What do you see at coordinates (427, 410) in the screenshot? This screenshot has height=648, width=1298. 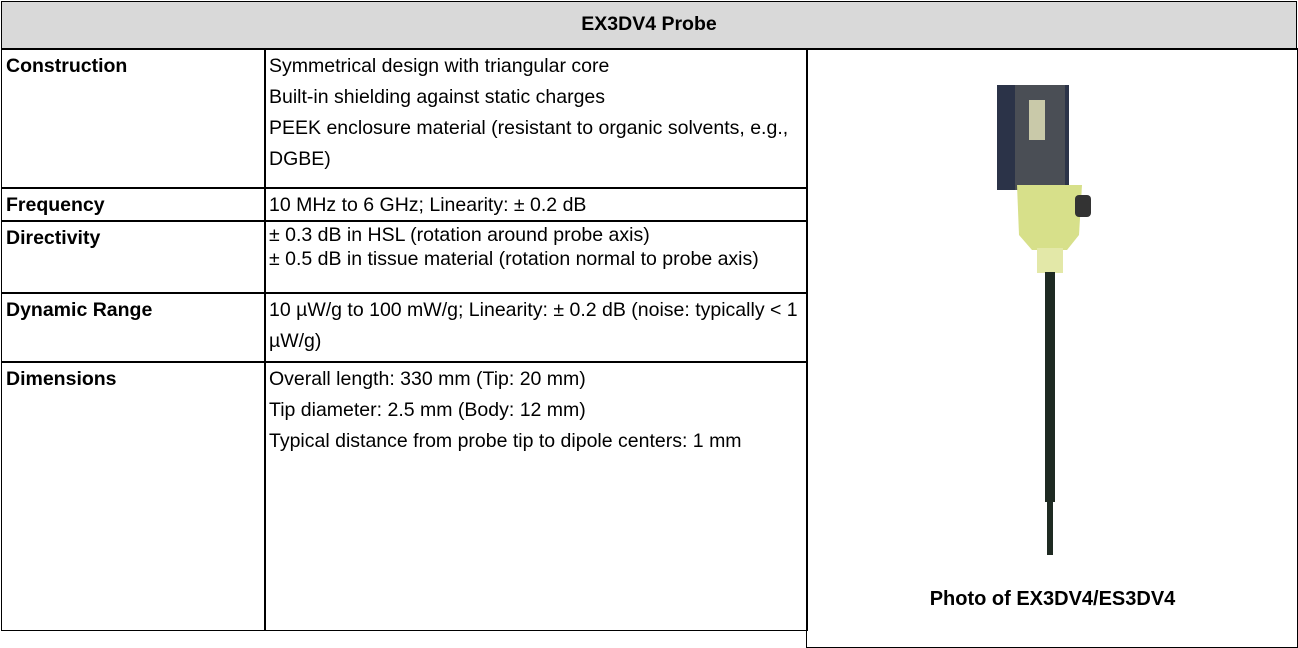 I see `text-line: Tip diameter: 2.5 mm (Body: 12 mm)` at bounding box center [427, 410].